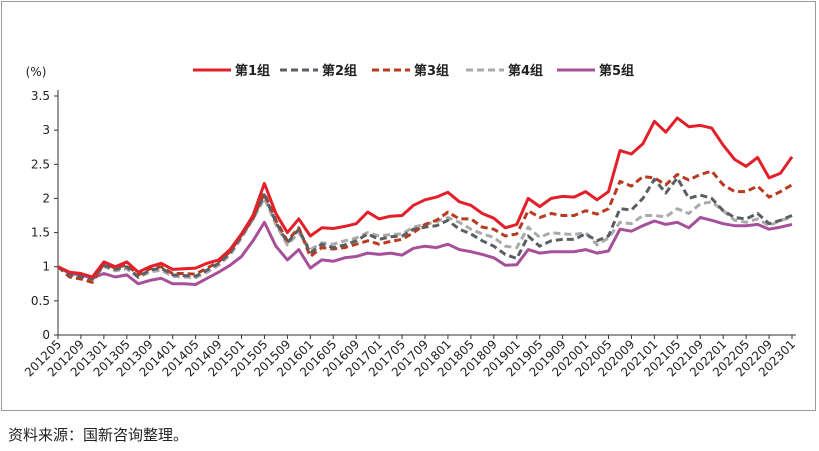 Image resolution: width=819 pixels, height=451 pixels. I want to click on legend-label: 第2组, so click(339, 71).